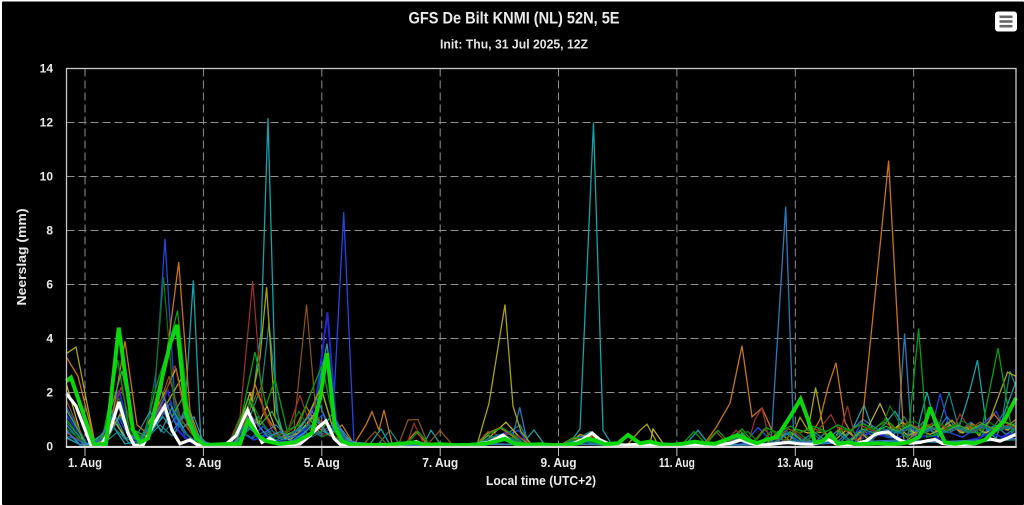  What do you see at coordinates (49, 393) in the screenshot?
I see `svg-text: 2` at bounding box center [49, 393].